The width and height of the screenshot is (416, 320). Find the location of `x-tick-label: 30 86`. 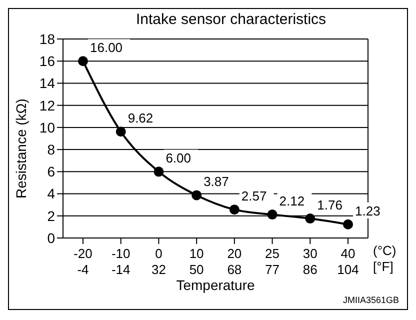

x-tick-label: 30 86 is located at coordinates (310, 261).